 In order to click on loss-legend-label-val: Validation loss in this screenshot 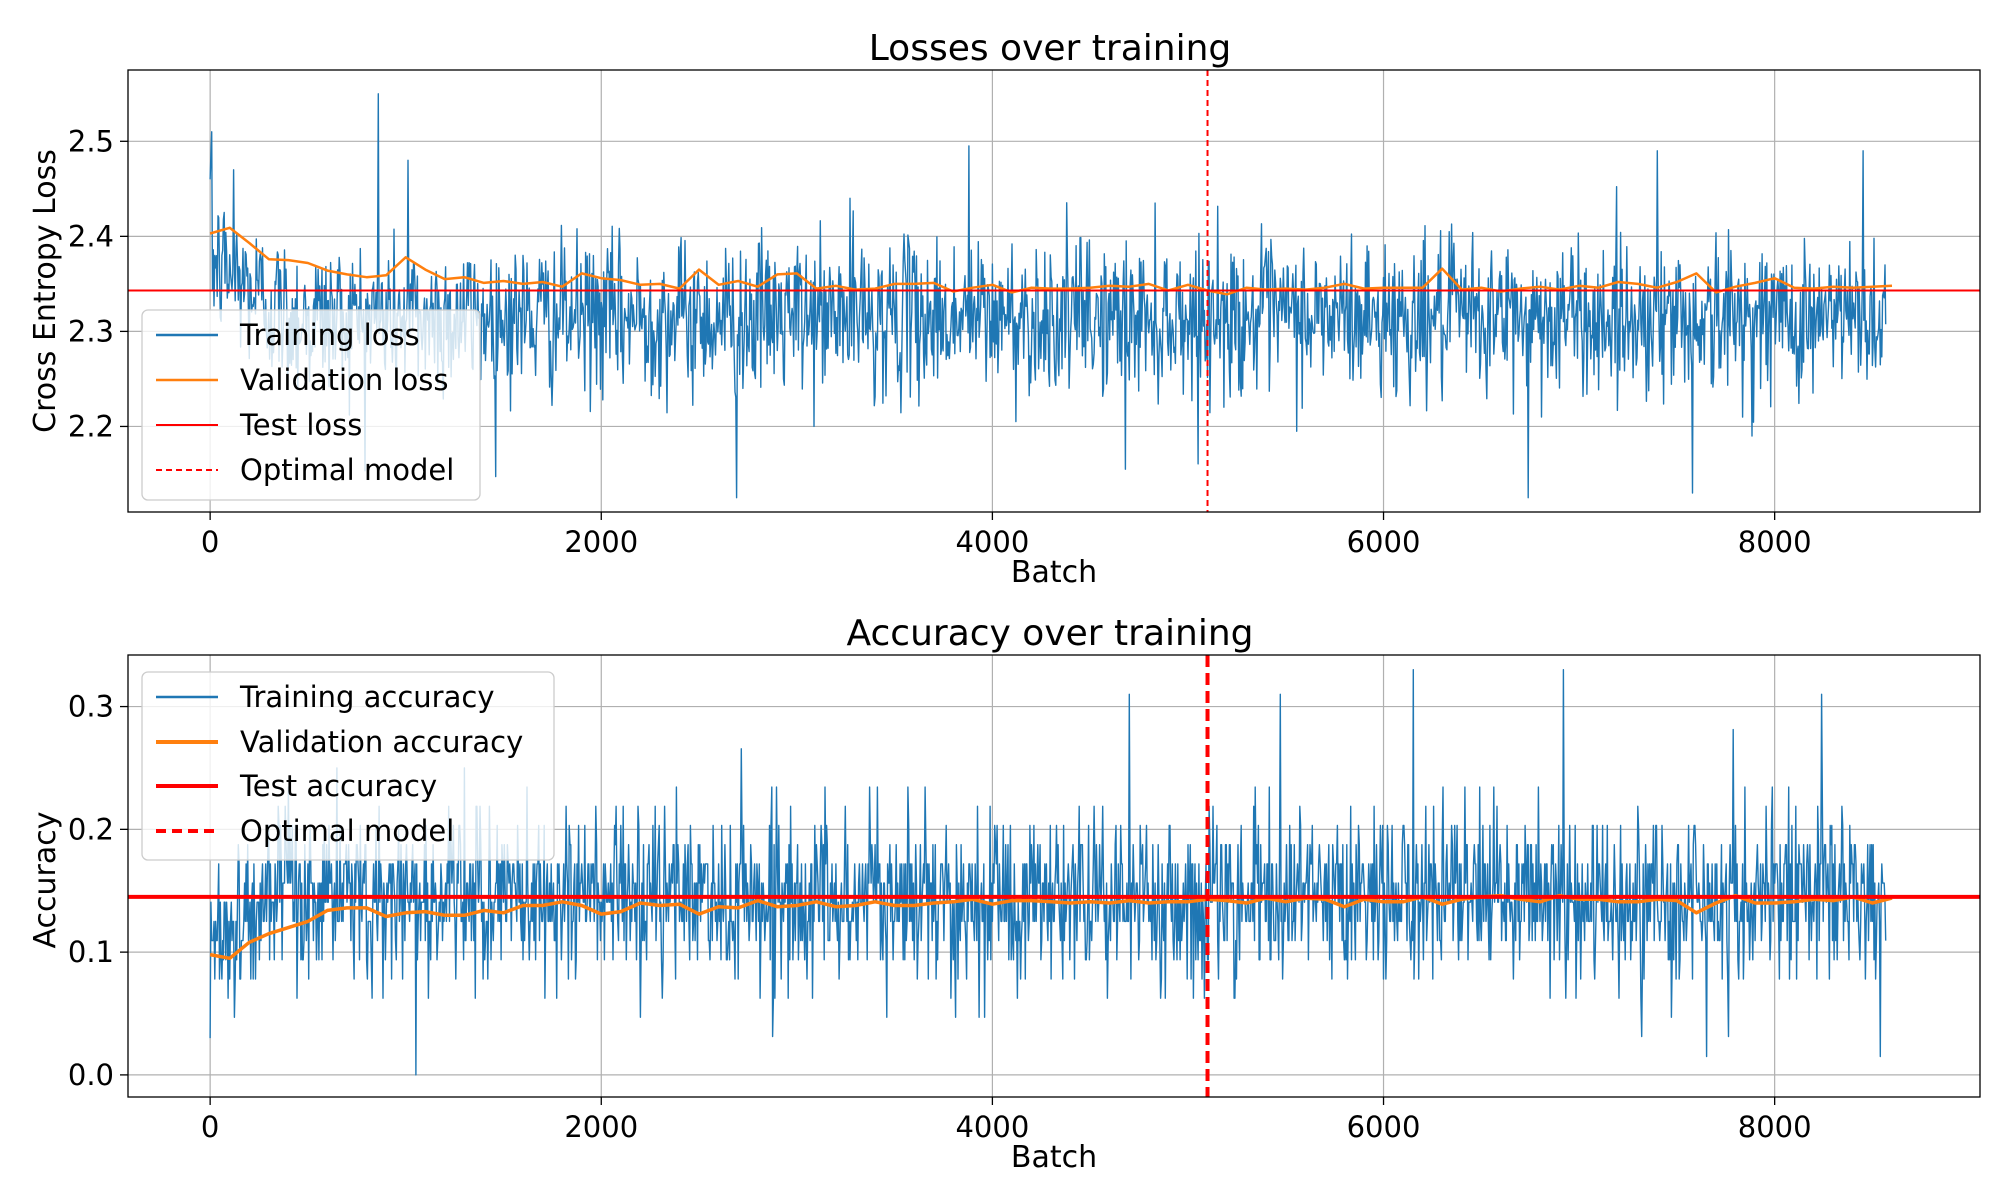, I will do `click(344, 380)`.